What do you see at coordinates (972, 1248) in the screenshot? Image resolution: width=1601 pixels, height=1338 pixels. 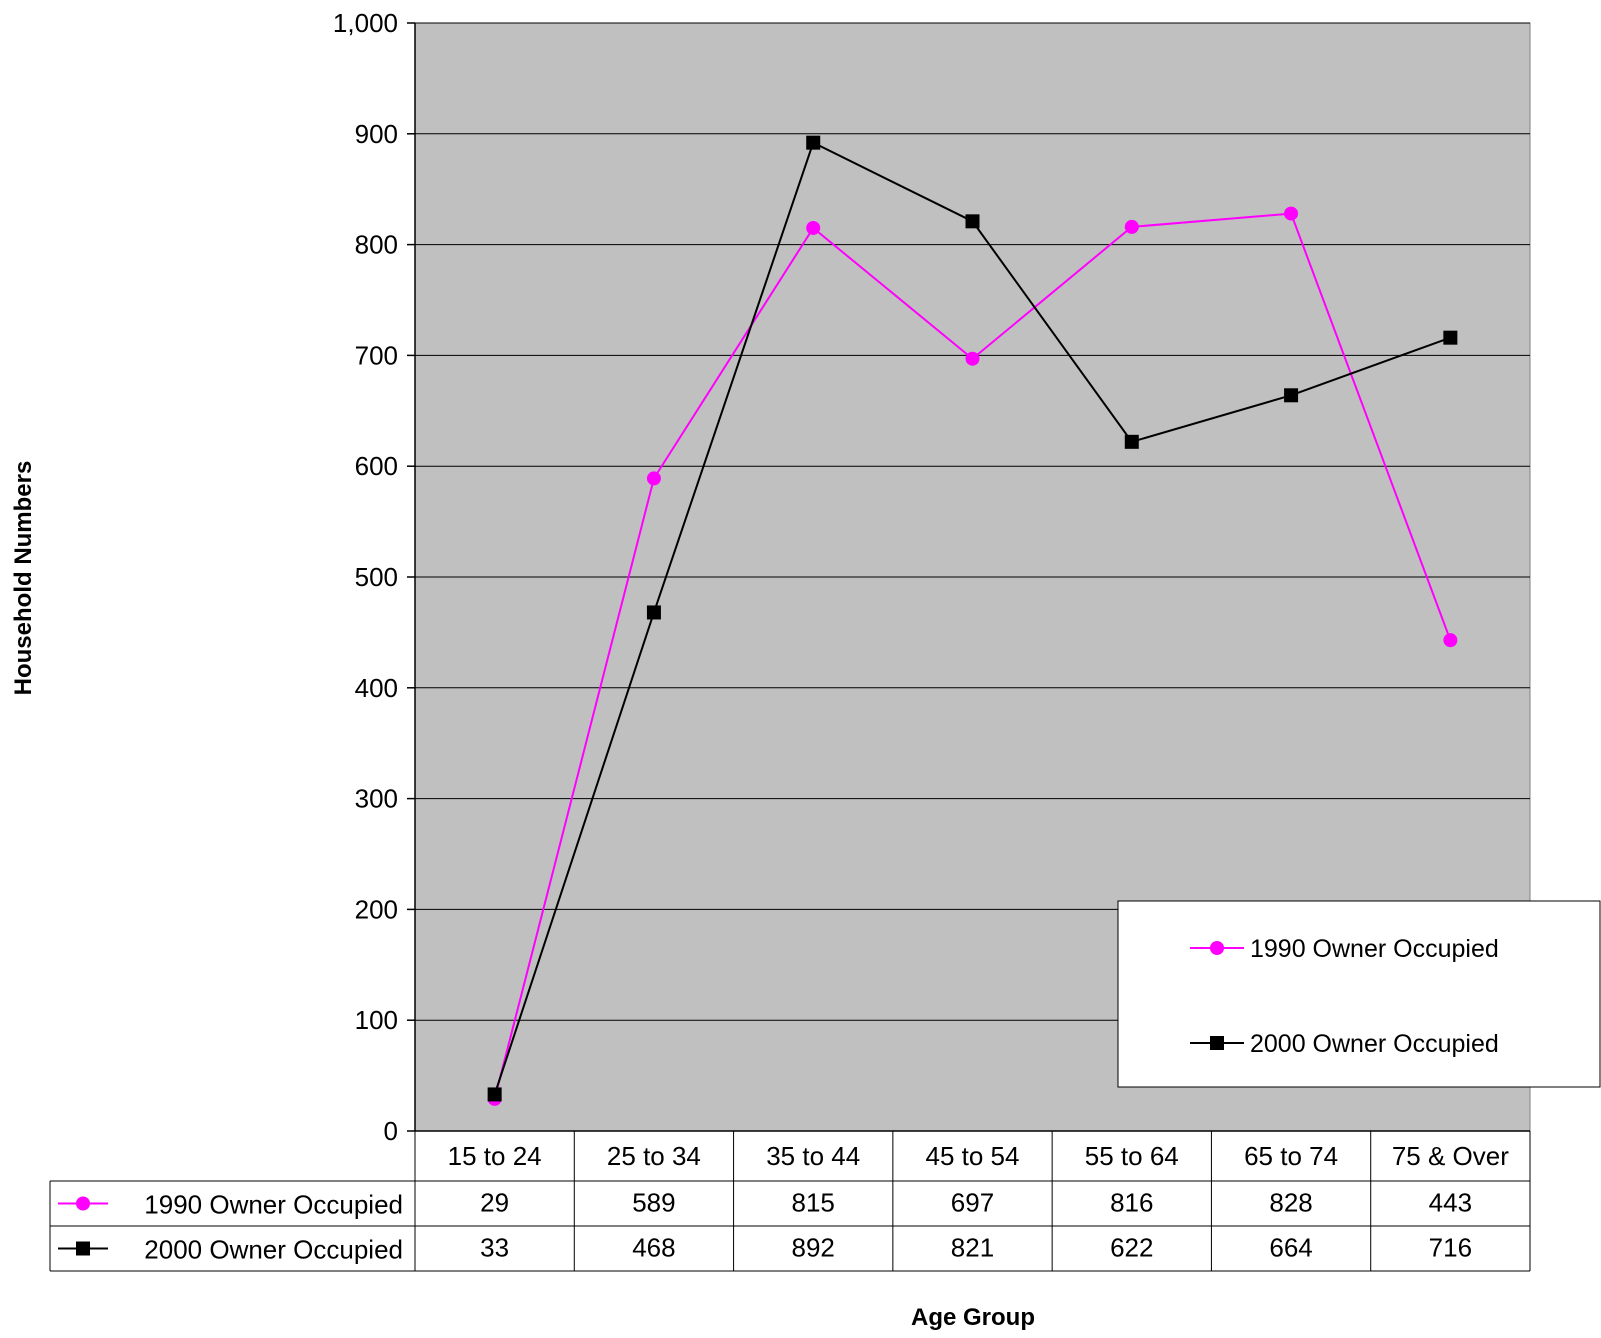 I see `table-cell: 821` at bounding box center [972, 1248].